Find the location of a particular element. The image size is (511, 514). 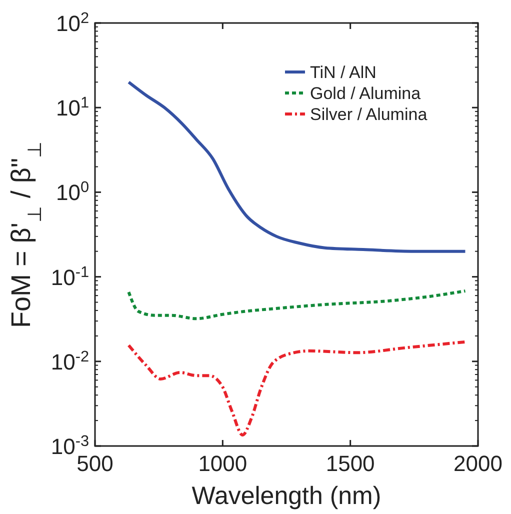

x-tick-label: 2000 is located at coordinates (478, 463).